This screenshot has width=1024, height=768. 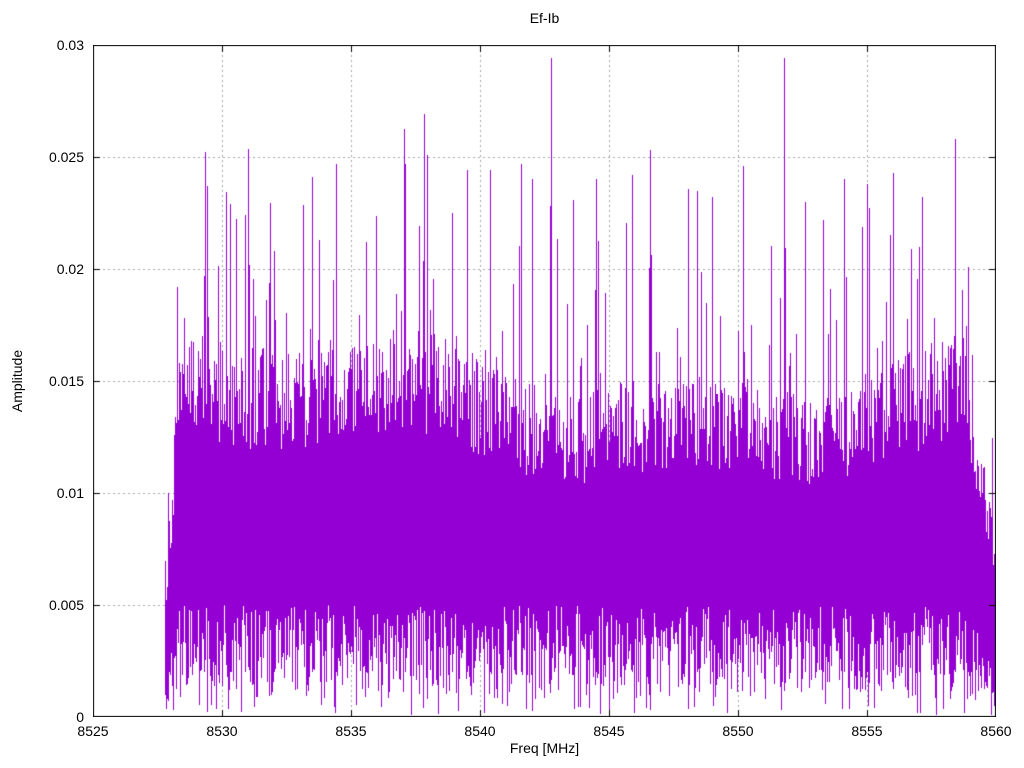 What do you see at coordinates (351, 731) in the screenshot?
I see `x-tick-label: 8535` at bounding box center [351, 731].